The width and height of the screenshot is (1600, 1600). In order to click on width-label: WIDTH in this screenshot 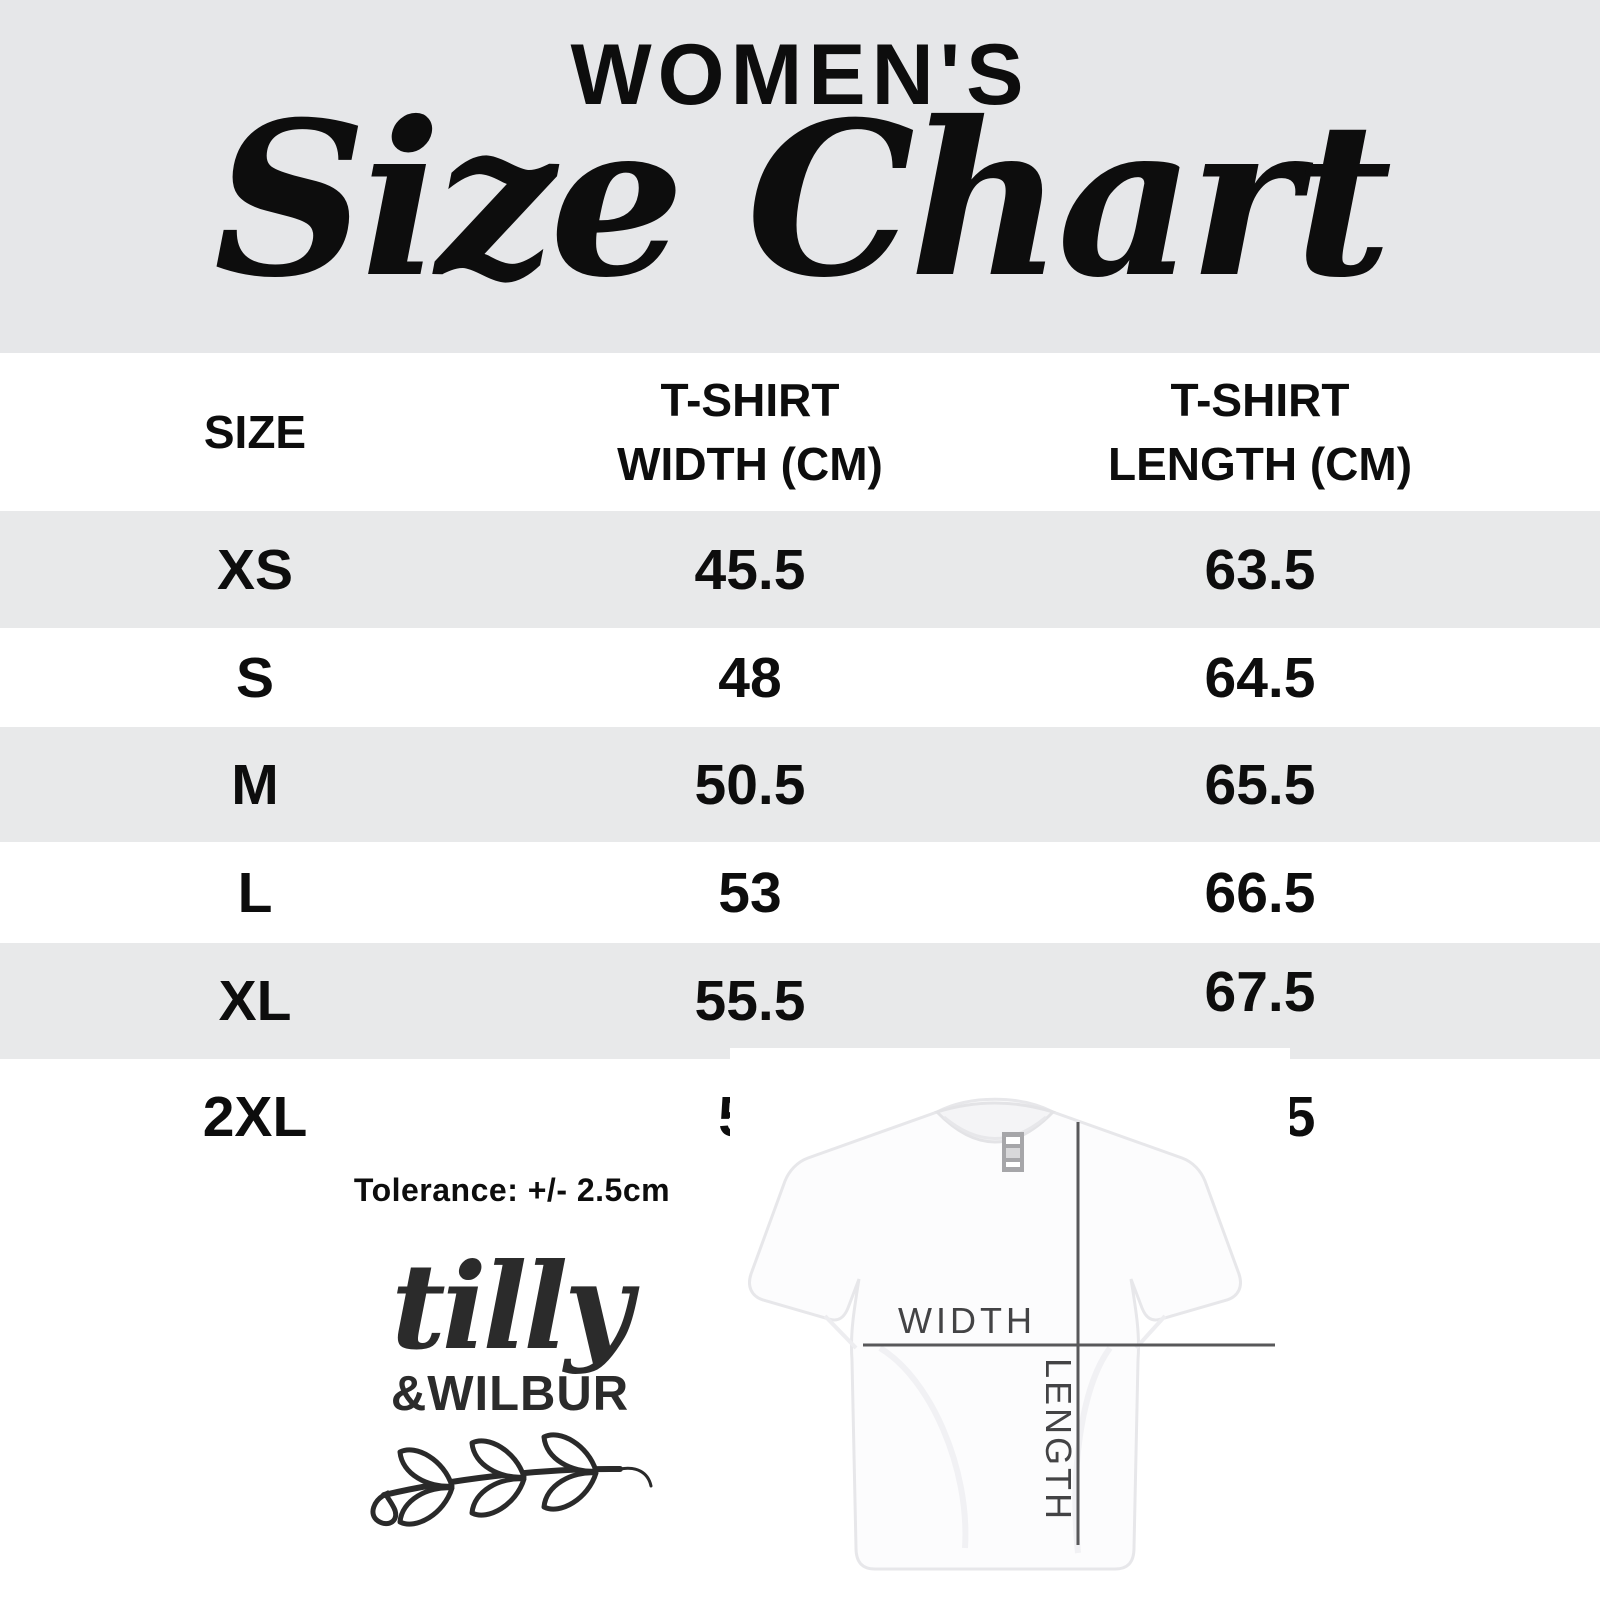, I will do `click(967, 1320)`.